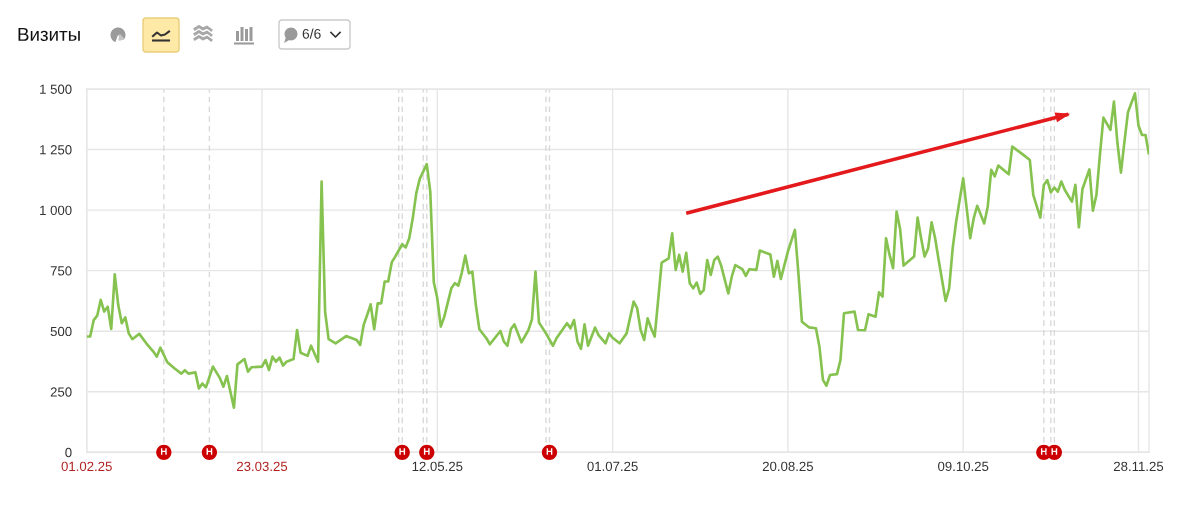  Describe the element at coordinates (49, 34) in the screenshot. I see `chart-title: Визиты` at that location.